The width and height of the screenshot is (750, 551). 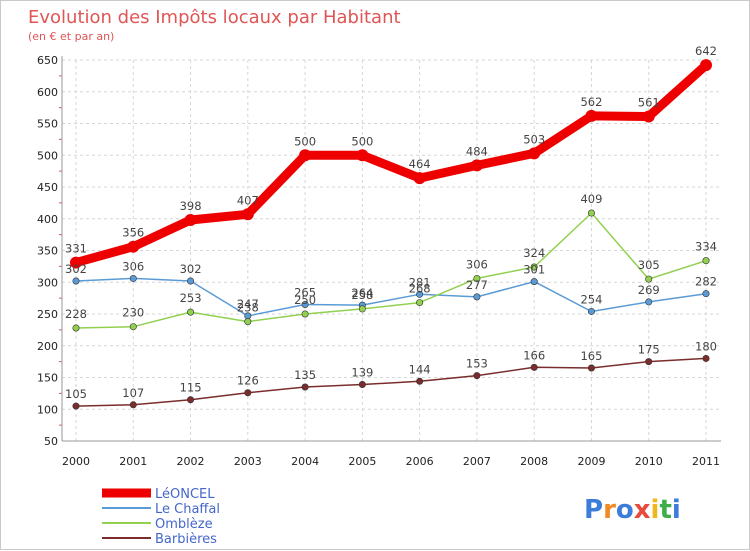 I want to click on data-label: 561, so click(x=649, y=103).